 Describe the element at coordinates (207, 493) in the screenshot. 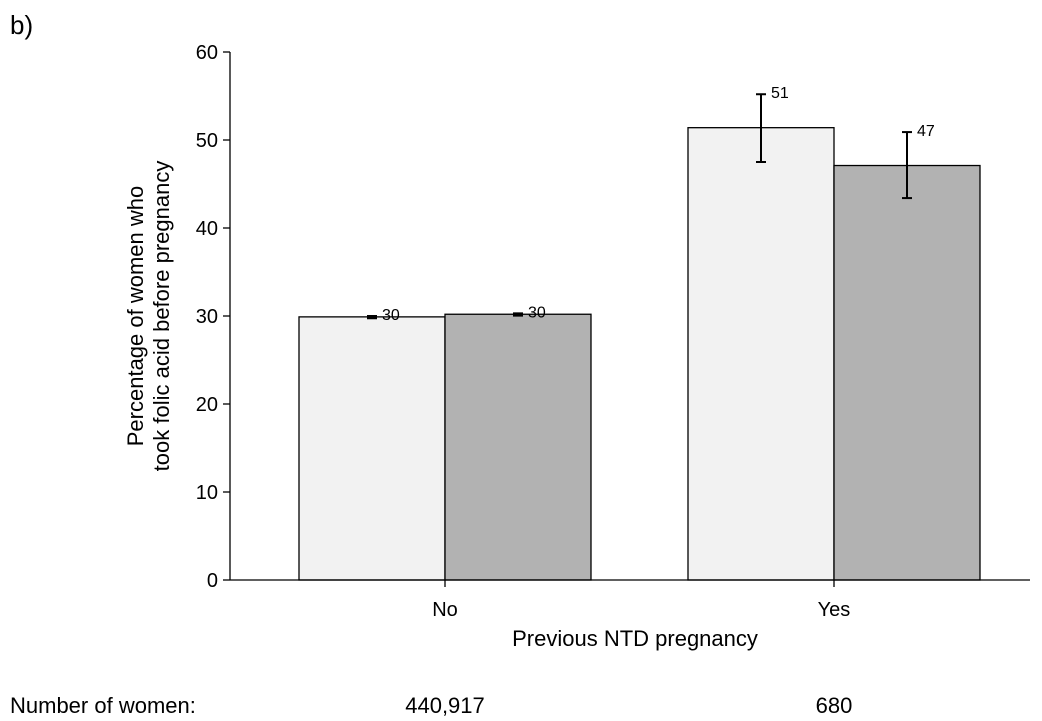

I see `y-tick-label: 10` at that location.